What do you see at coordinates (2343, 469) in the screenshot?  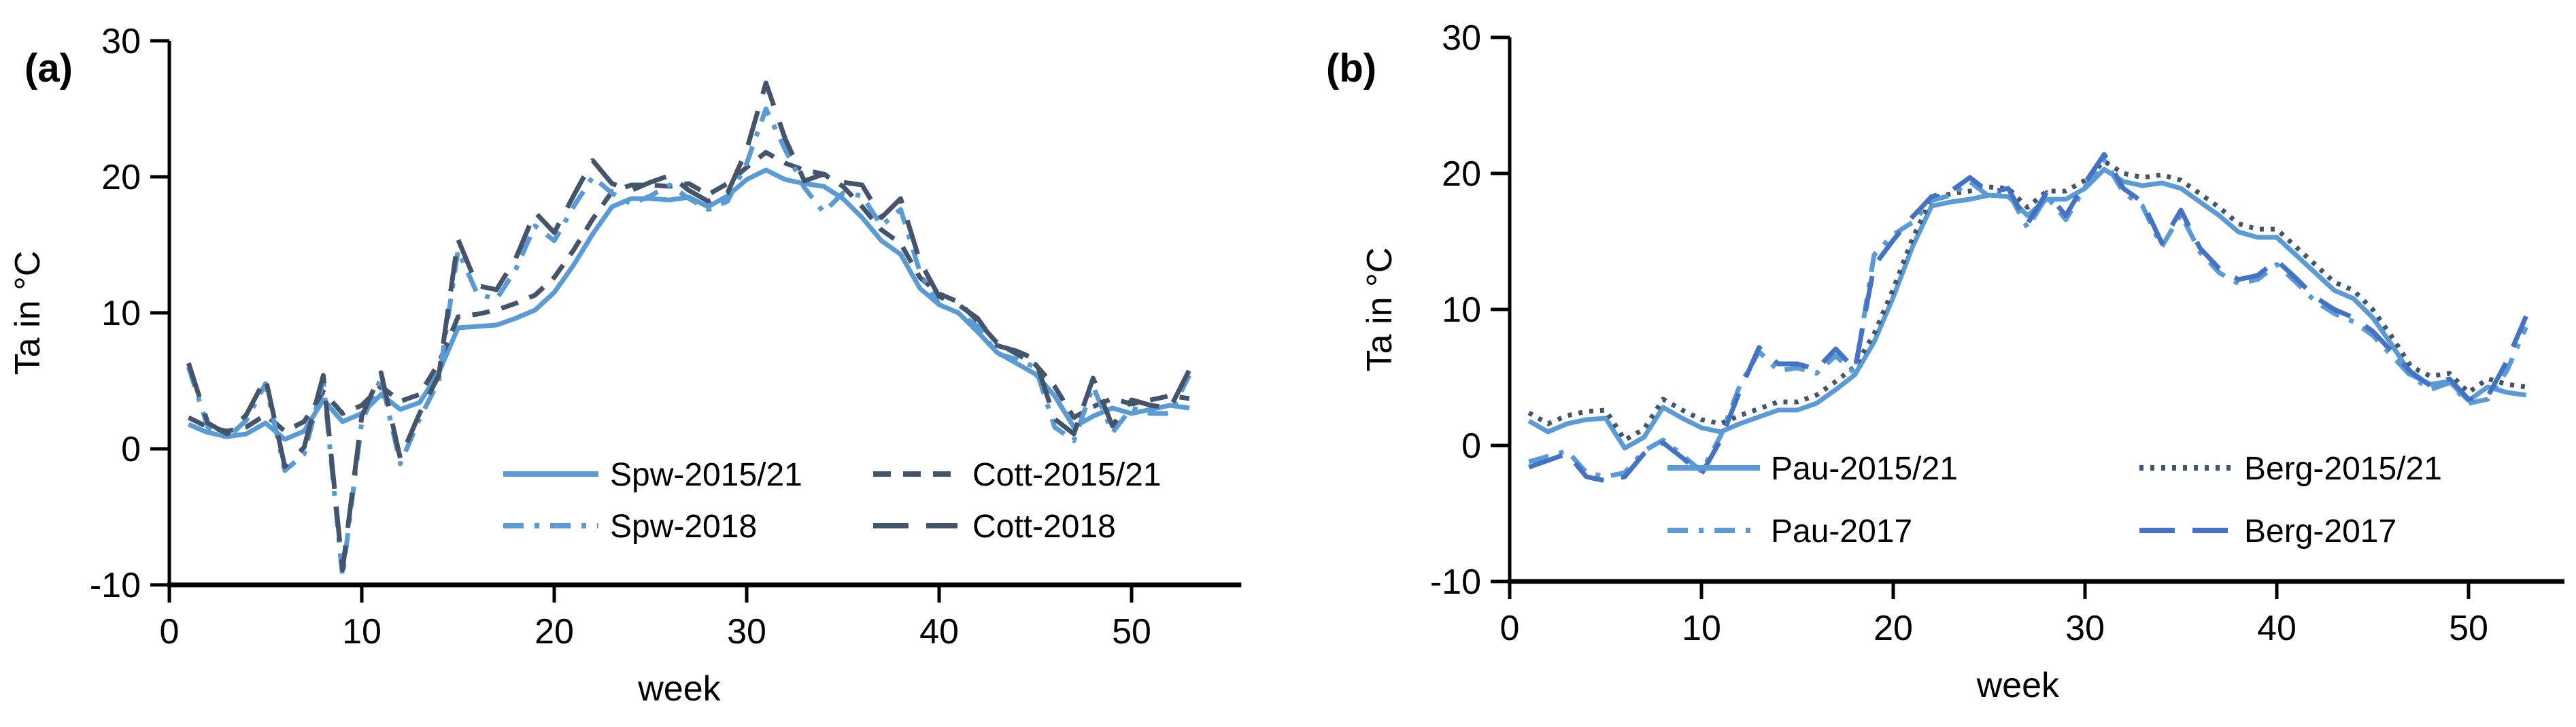 I see `legend-label-Berg-2015/21: Berg-2015/21` at bounding box center [2343, 469].